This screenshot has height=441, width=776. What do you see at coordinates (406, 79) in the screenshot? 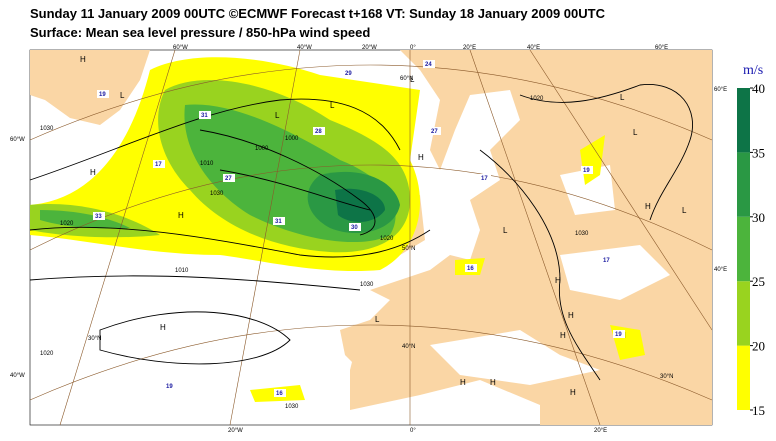
I see `grid-label: 60°N` at bounding box center [406, 79].